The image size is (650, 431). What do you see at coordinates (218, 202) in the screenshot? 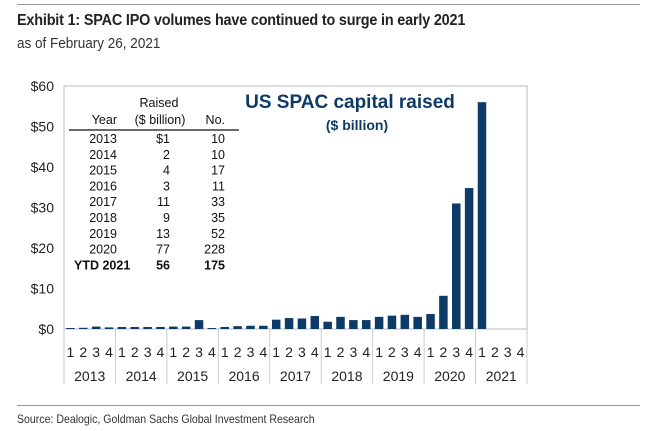
I see `table-cell-count: 33` at bounding box center [218, 202].